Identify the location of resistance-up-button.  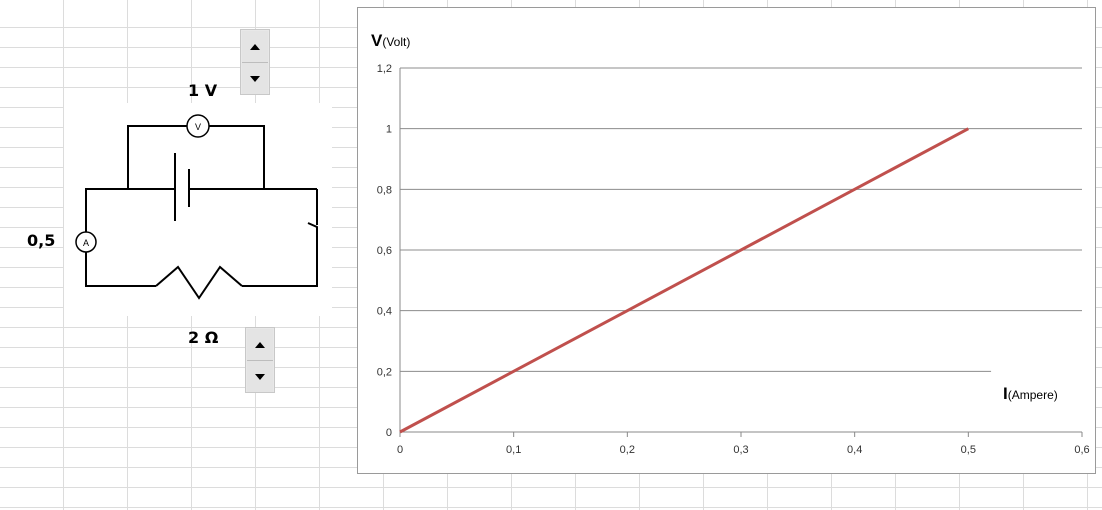
(260, 345).